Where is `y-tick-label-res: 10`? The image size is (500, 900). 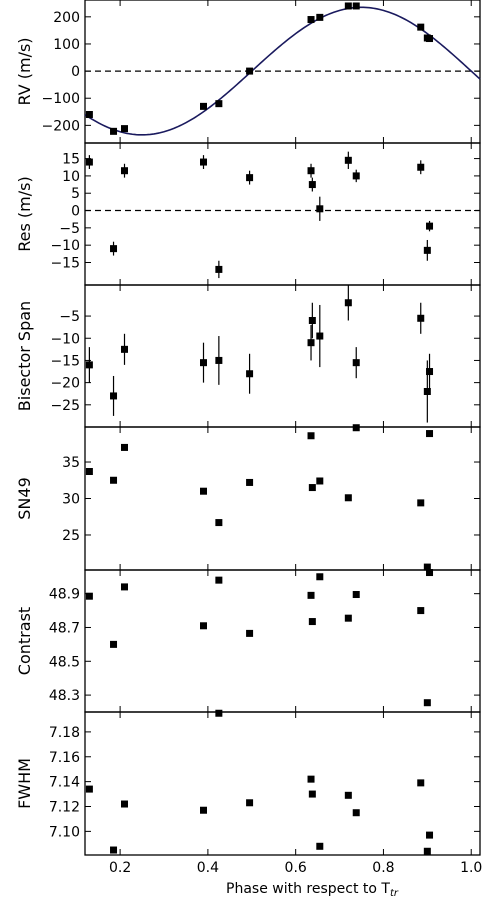
y-tick-label-res: 10 is located at coordinates (71, 177).